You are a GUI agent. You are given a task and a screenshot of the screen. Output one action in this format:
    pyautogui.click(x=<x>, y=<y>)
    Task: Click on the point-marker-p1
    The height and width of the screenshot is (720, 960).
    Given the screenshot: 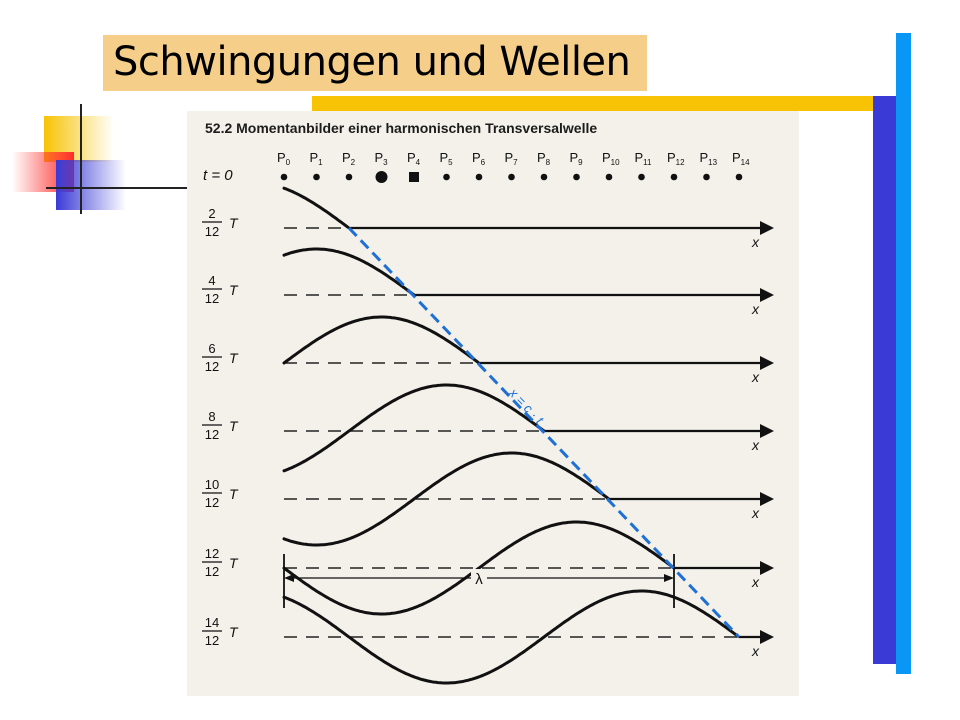 What is the action you would take?
    pyautogui.click(x=316, y=177)
    